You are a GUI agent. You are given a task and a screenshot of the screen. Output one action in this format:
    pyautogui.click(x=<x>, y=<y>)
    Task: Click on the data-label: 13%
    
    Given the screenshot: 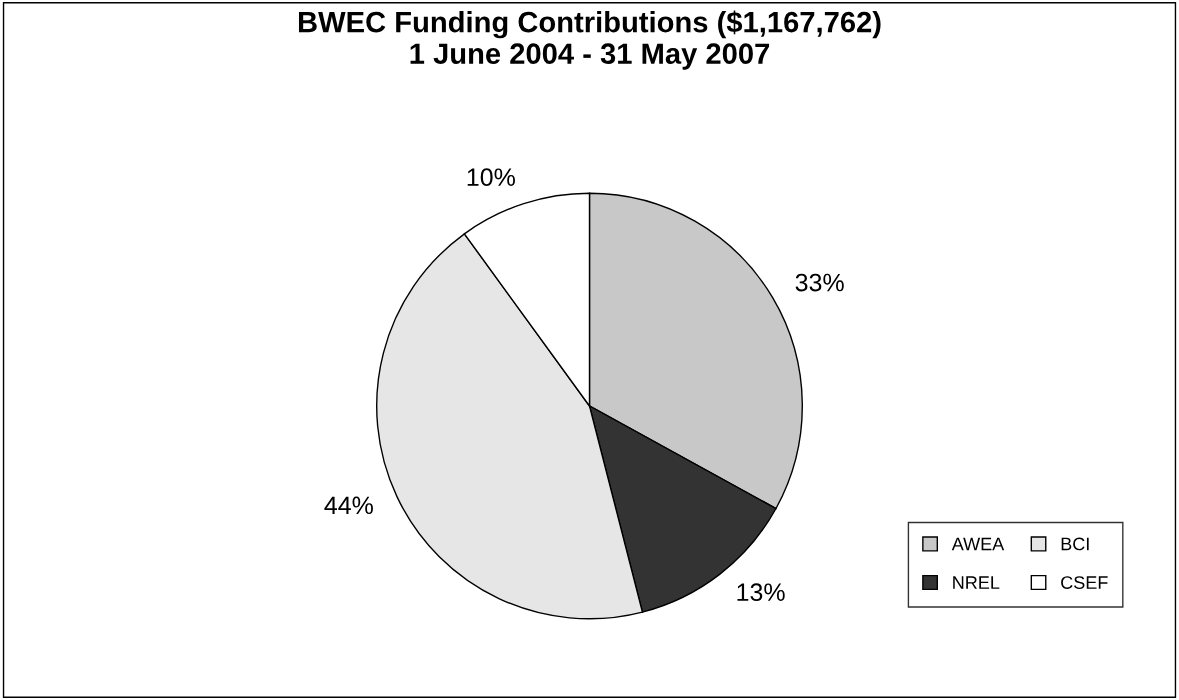 What is the action you would take?
    pyautogui.click(x=761, y=592)
    